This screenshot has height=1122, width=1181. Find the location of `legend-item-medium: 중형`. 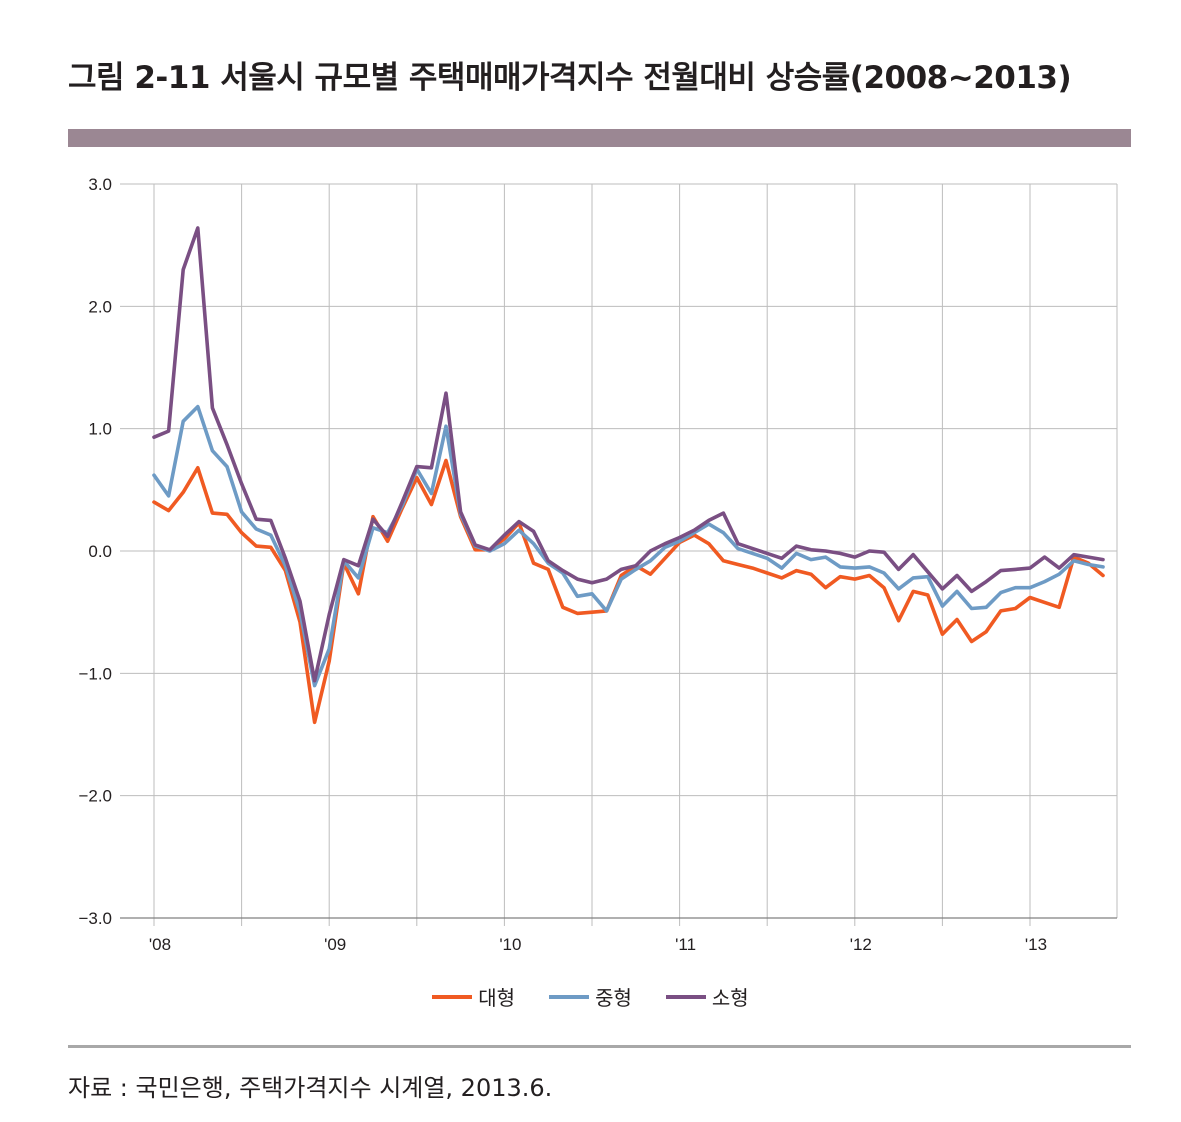

legend-item-medium: 중형 is located at coordinates (590, 996).